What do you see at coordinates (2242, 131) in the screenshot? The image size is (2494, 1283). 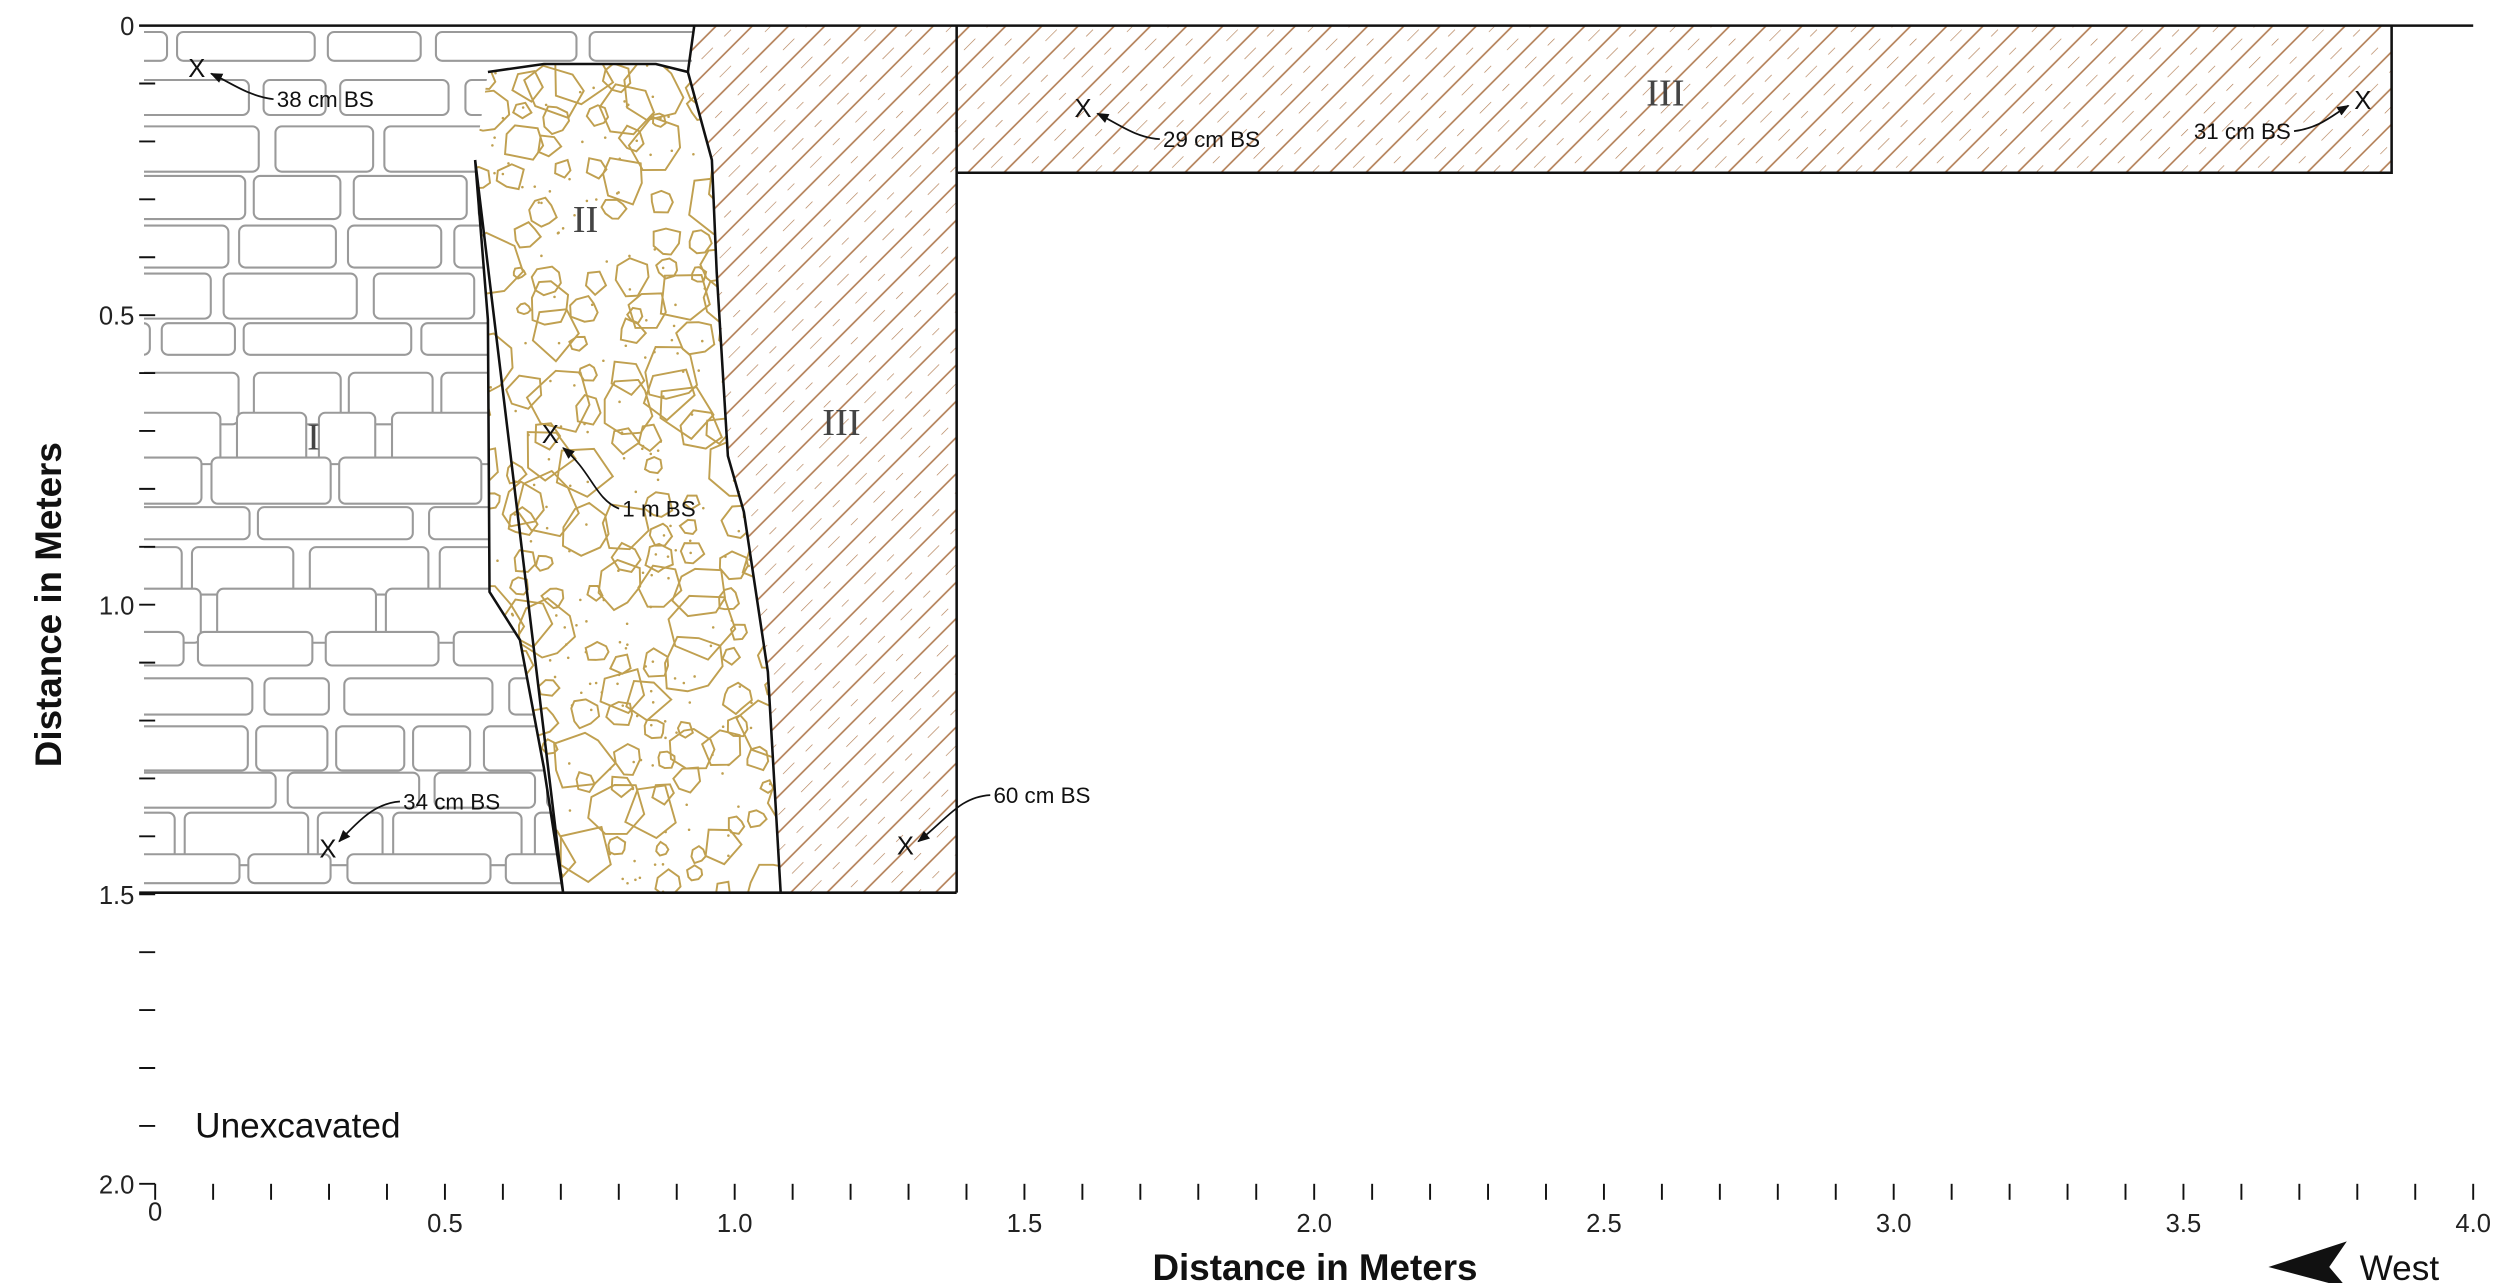 I see `annotation: 31 cm BS` at bounding box center [2242, 131].